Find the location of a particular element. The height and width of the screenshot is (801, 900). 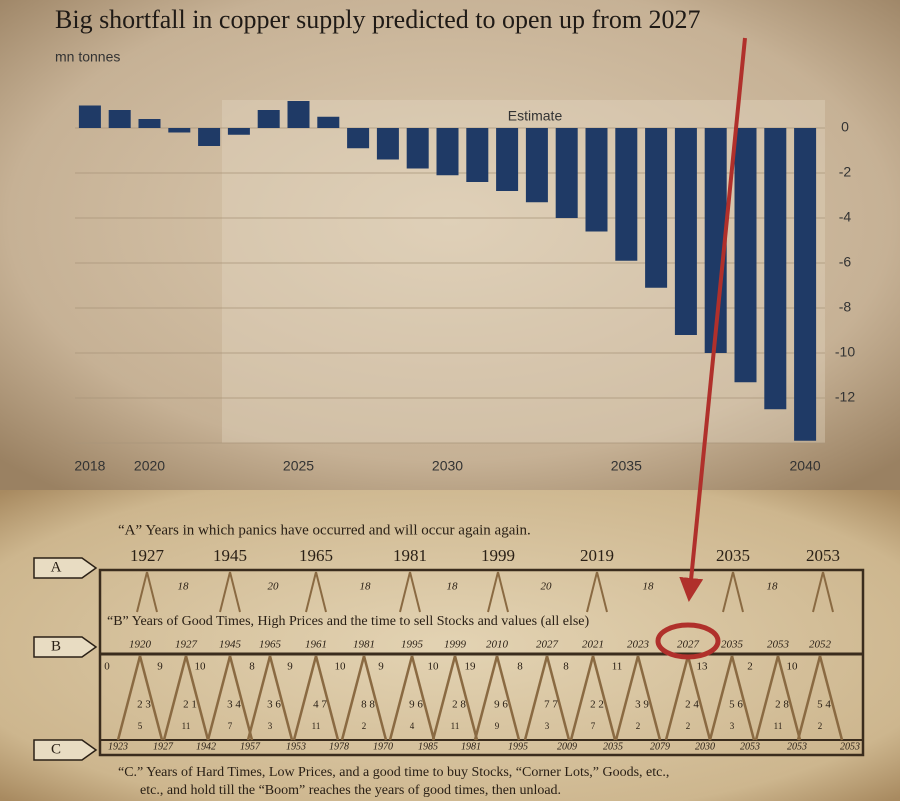

arrow is located at coordinates (713, 319).